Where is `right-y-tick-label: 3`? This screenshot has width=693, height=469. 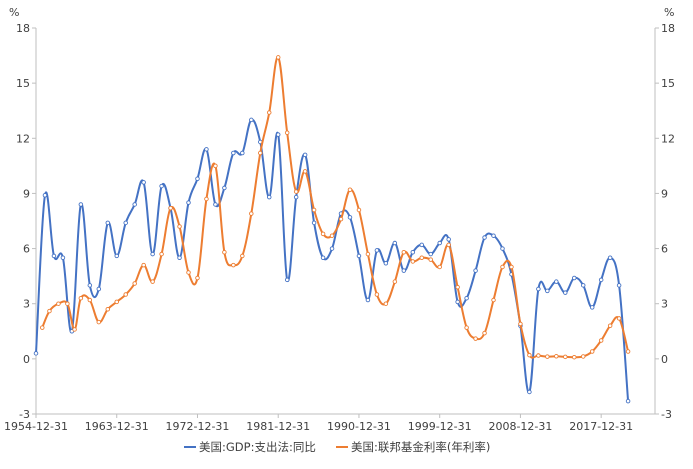 right-y-tick-label: 3 is located at coordinates (664, 304).